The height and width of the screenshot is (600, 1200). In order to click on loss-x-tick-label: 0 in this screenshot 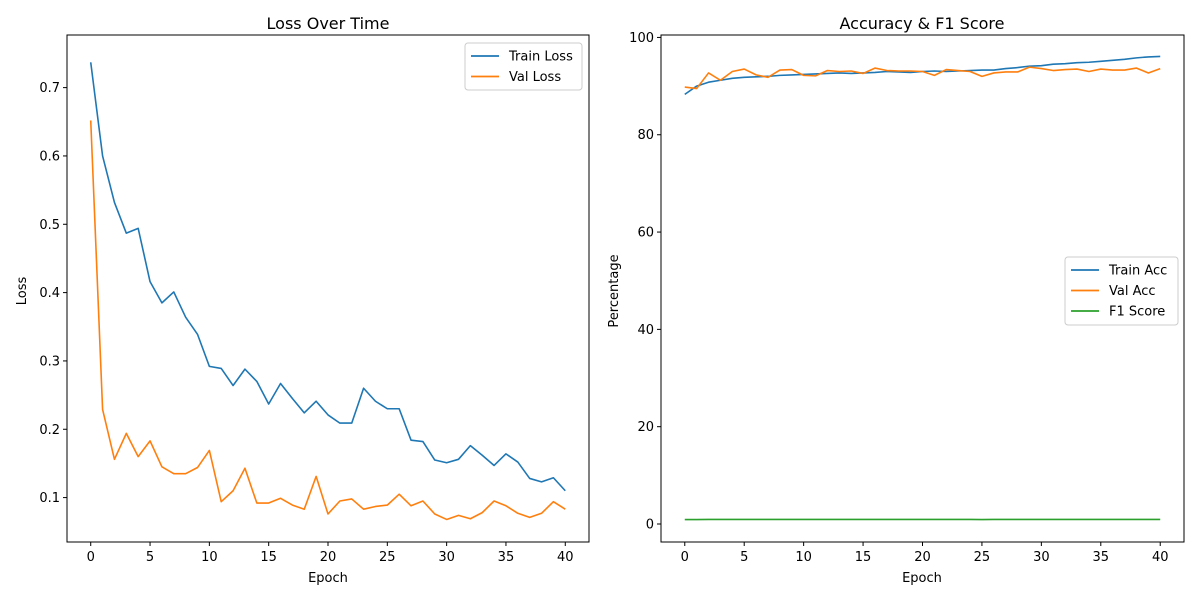, I will do `click(91, 557)`.